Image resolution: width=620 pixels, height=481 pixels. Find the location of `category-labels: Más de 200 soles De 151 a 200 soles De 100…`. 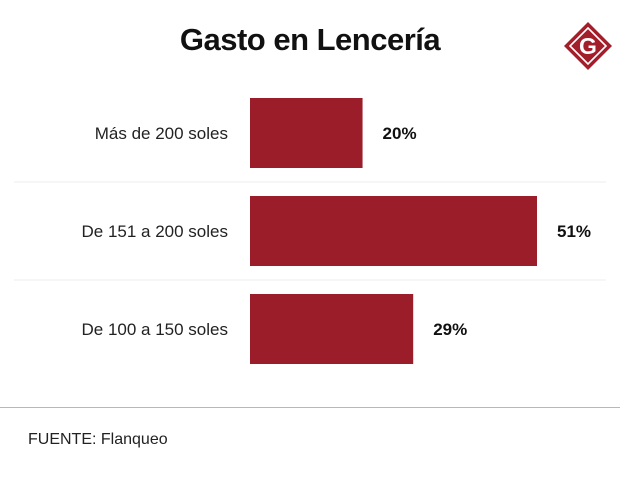

category-labels: Más de 200 soles De 151 a 200 soles De 100… is located at coordinates (155, 231).